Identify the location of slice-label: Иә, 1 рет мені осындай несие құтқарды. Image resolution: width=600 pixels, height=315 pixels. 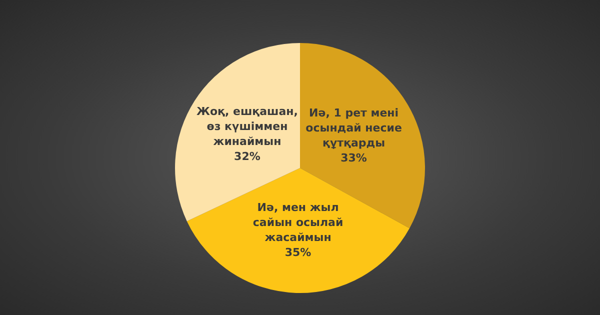
(354, 128).